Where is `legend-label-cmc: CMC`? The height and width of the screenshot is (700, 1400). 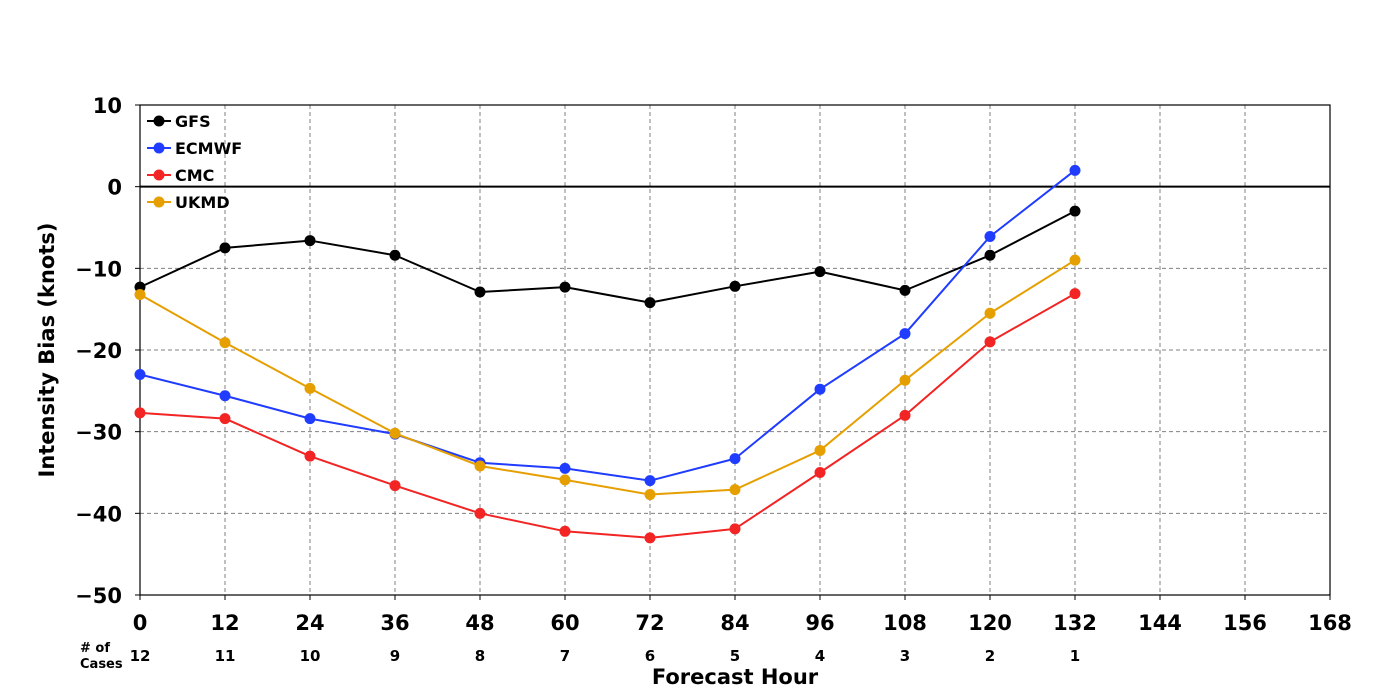 legend-label-cmc: CMC is located at coordinates (194, 175).